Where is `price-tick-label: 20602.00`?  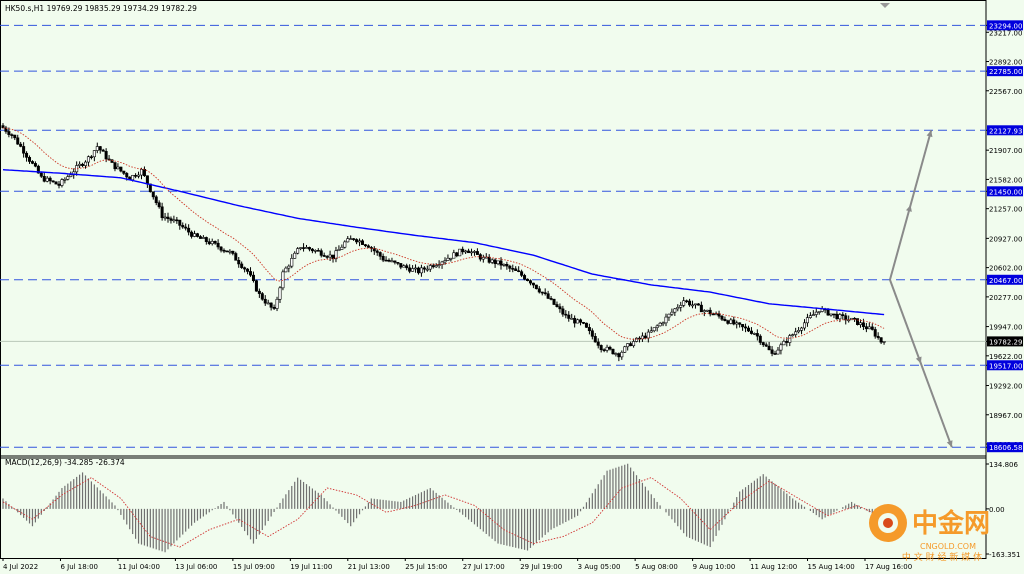
price-tick-label: 20602.00 is located at coordinates (1005, 269).